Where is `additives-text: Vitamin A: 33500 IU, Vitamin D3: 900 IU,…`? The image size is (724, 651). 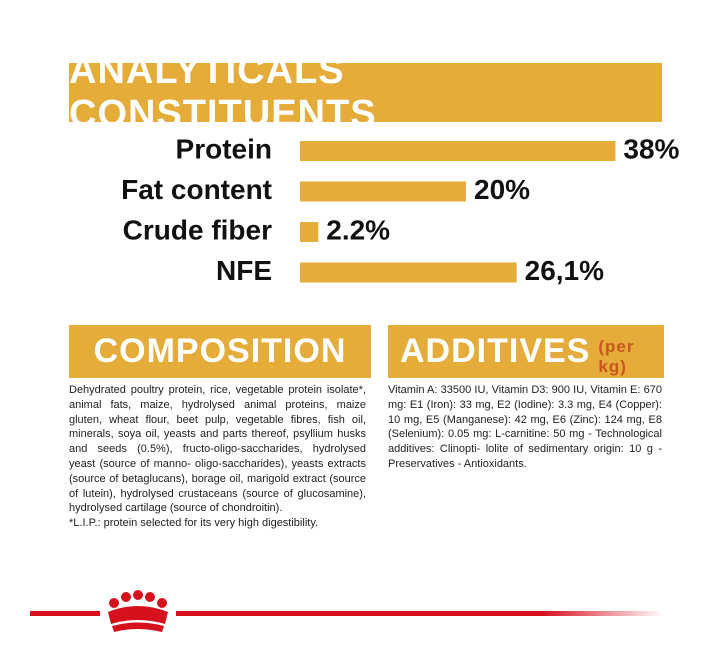
additives-text: Vitamin A: 33500 IU, Vitamin D3: 900 IU,… is located at coordinates (525, 427).